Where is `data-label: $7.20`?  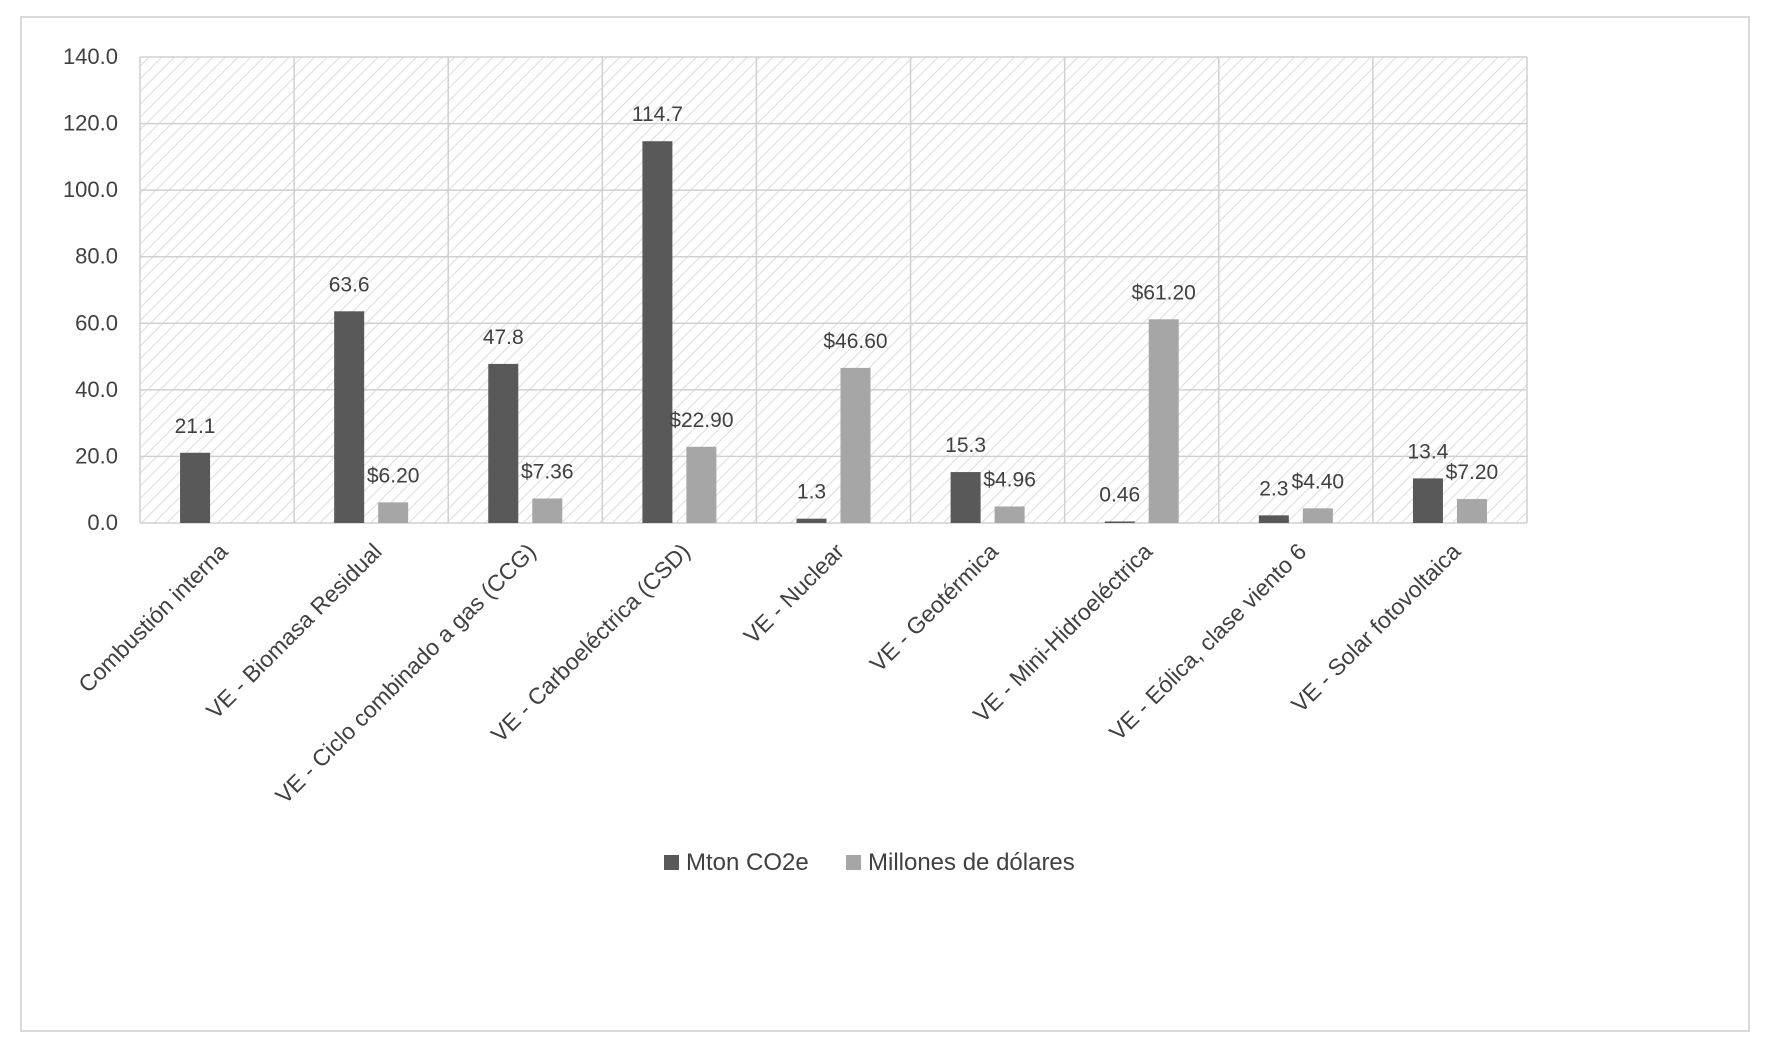 data-label: $7.20 is located at coordinates (1472, 472).